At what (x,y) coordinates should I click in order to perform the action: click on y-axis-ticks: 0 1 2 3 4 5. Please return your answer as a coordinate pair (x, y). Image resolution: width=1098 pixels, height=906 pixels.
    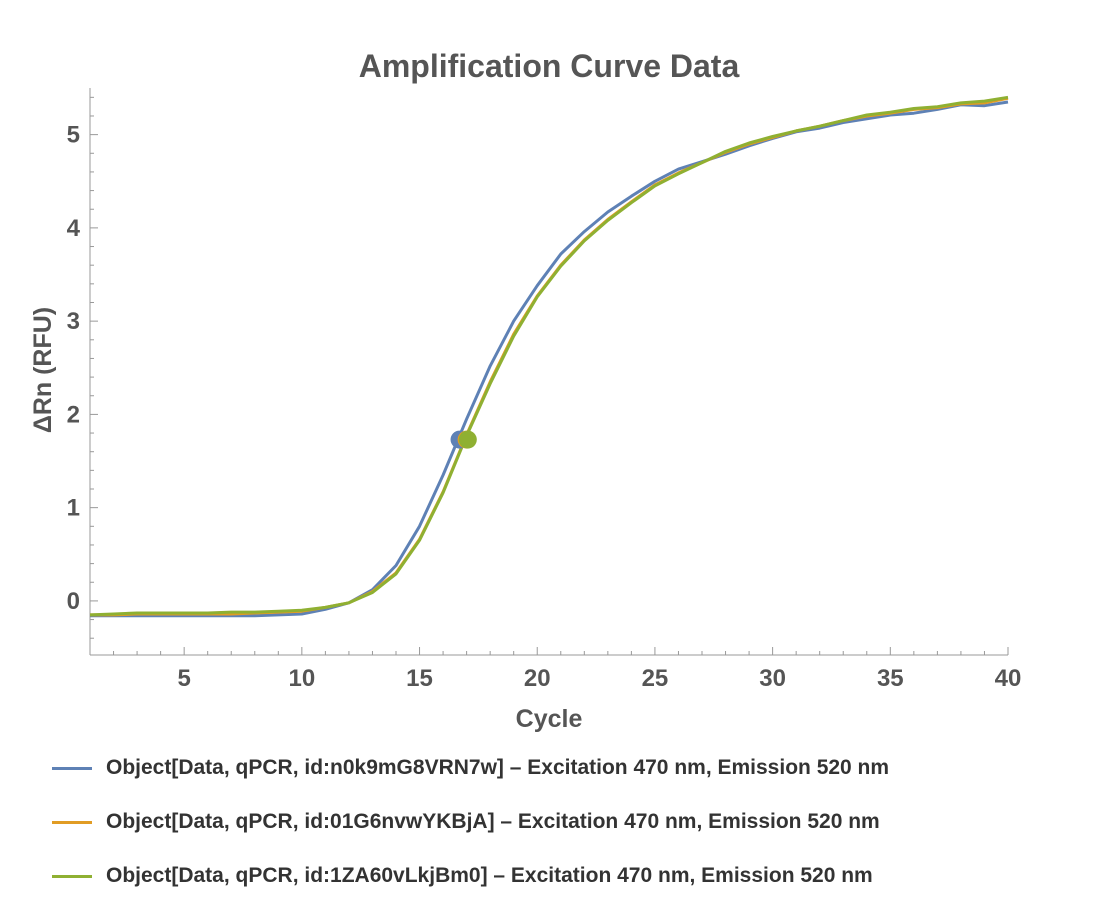
    Looking at the image, I should click on (82, 367).